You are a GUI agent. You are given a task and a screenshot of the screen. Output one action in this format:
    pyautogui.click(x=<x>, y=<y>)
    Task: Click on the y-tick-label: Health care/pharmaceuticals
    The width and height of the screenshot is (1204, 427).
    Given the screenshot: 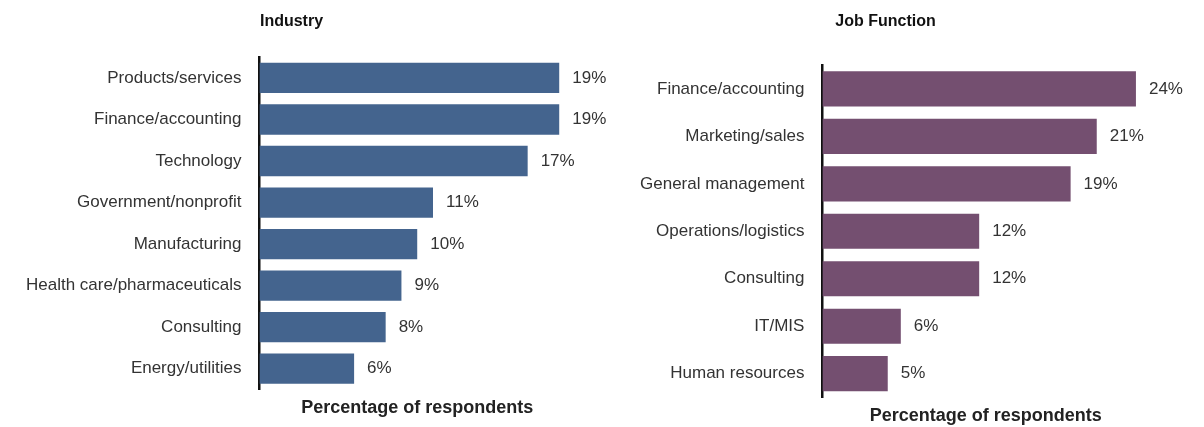 What is the action you would take?
    pyautogui.click(x=133, y=285)
    